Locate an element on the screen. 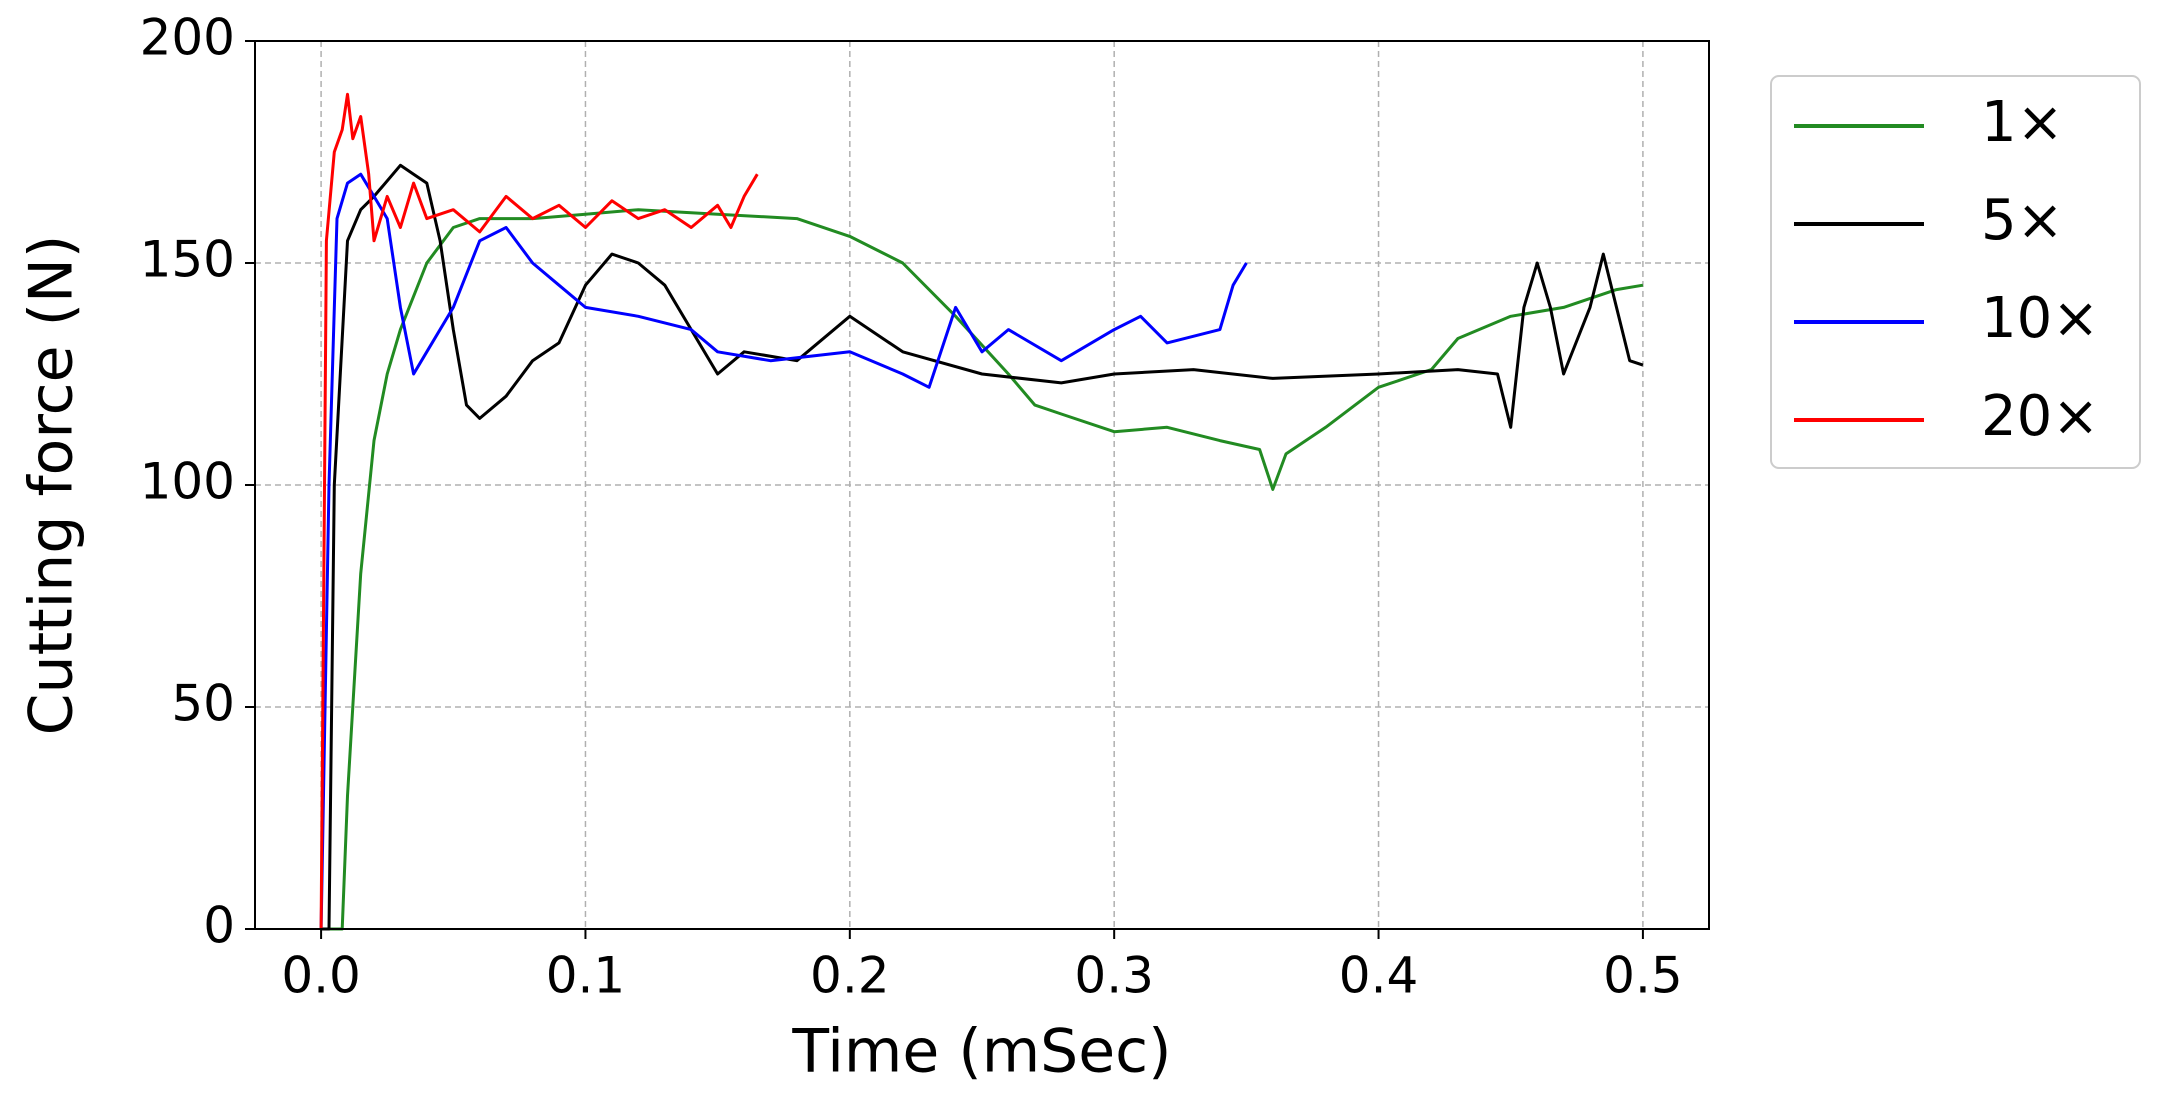  x-tick-label: 0.1 is located at coordinates (586, 976).